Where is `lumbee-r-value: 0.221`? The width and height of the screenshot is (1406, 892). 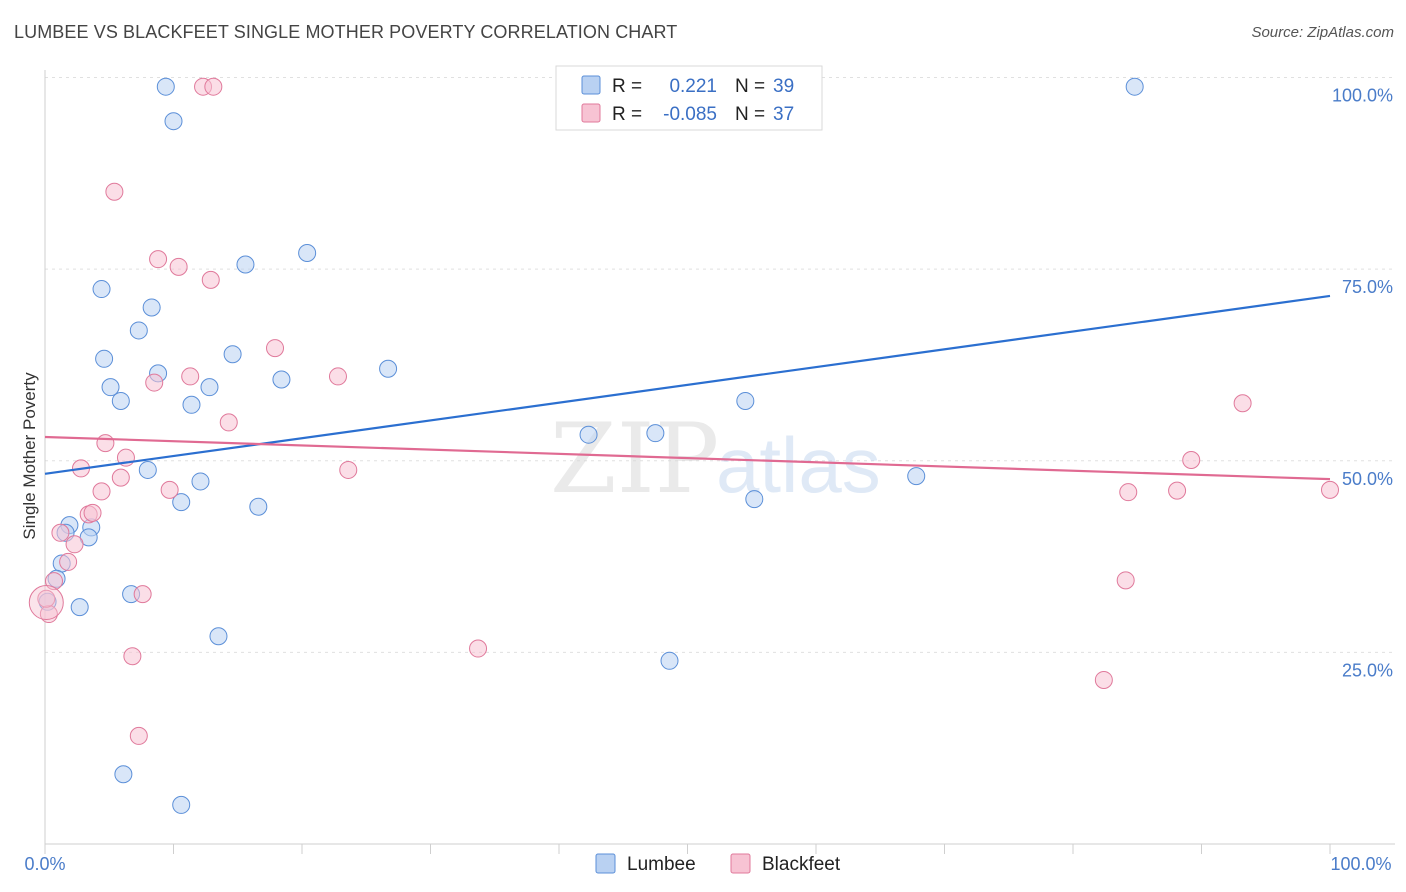
lumbee-r-value: 0.221 is located at coordinates (693, 86).